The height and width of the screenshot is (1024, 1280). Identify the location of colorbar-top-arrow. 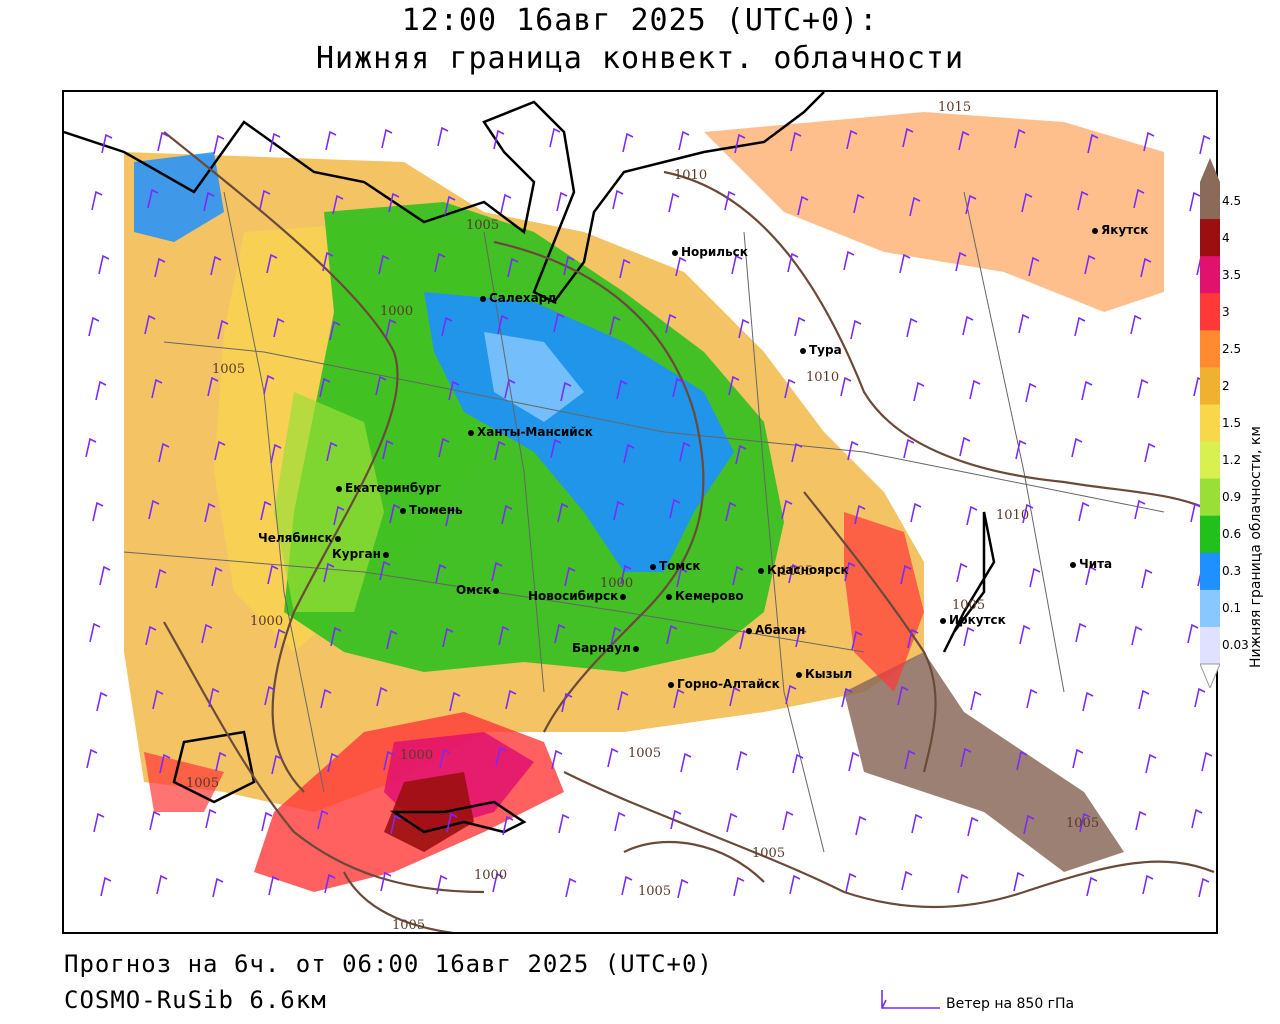
(1210, 170).